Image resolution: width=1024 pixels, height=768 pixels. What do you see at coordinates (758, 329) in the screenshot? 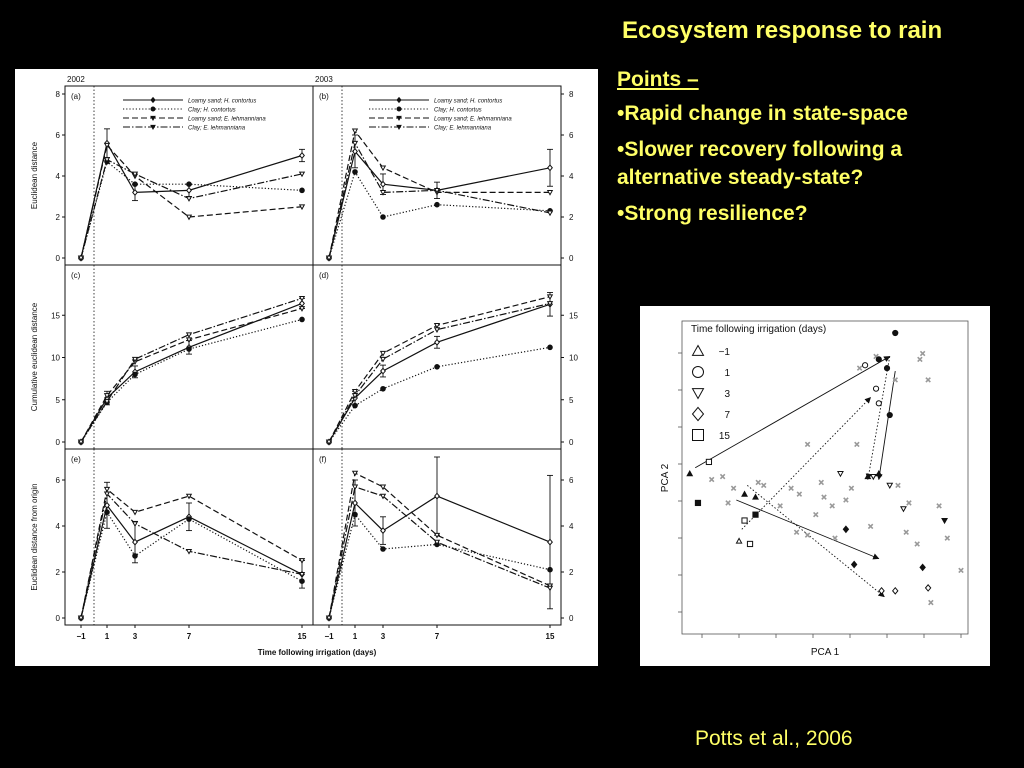
I see `legend-title: Time following irrigation (days)` at bounding box center [758, 329].